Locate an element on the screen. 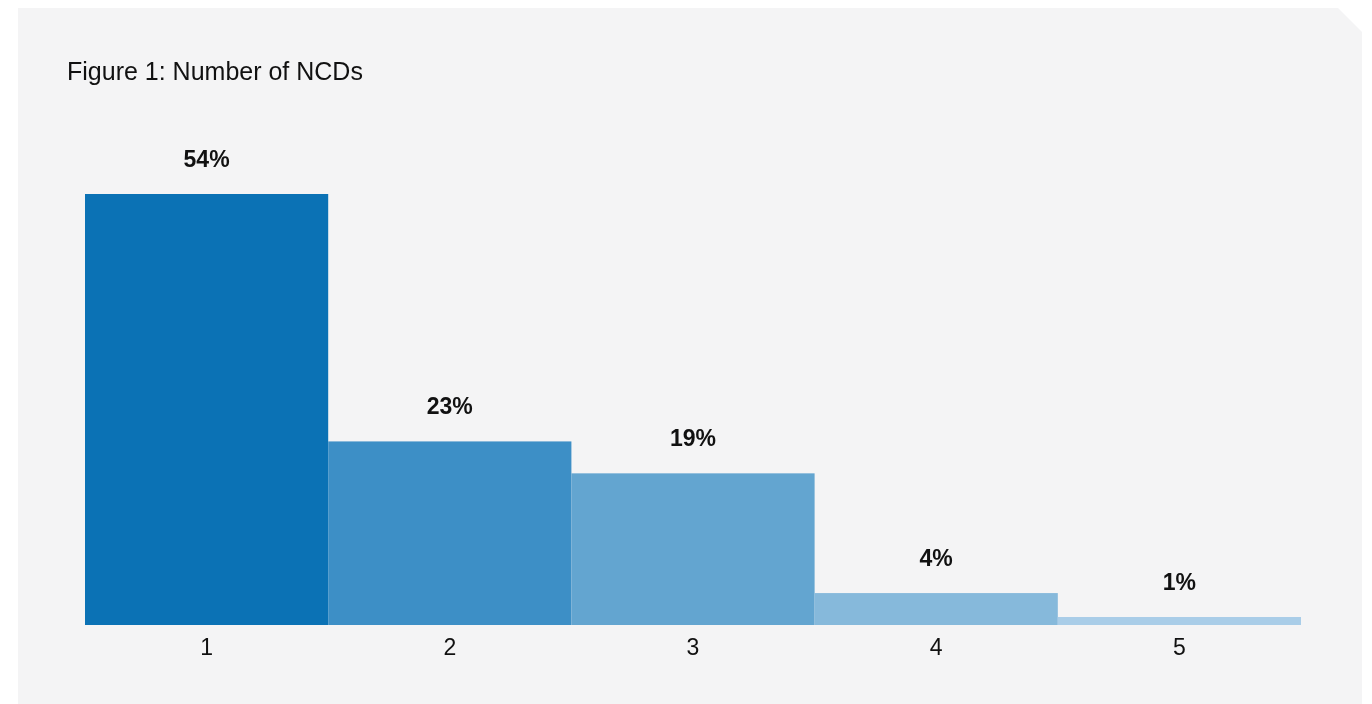  data-label: 1% is located at coordinates (1179, 582).